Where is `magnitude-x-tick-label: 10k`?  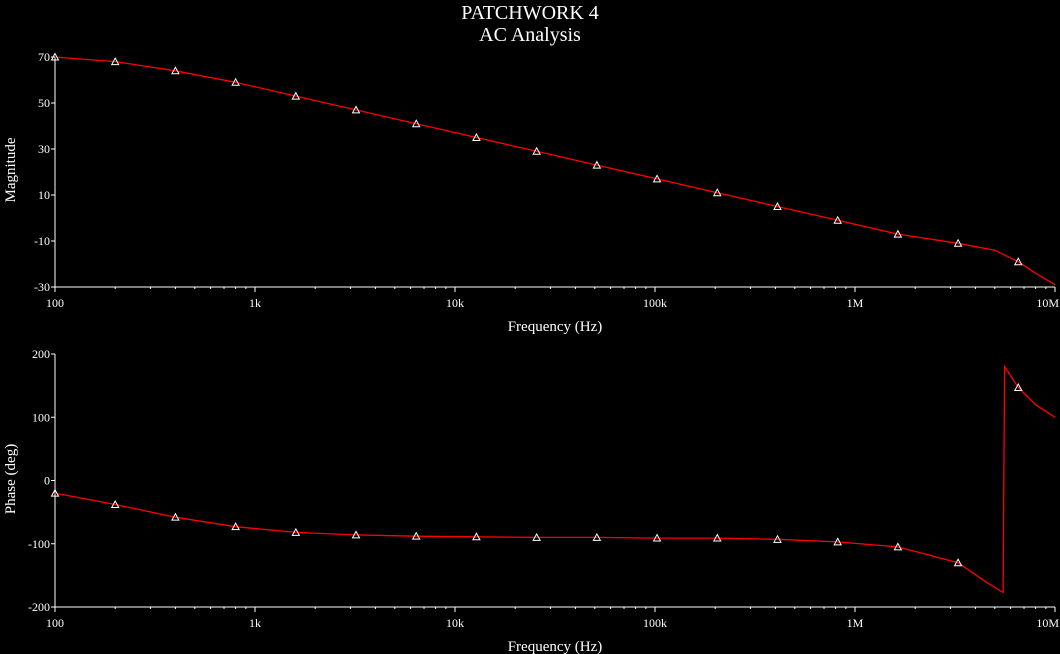
magnitude-x-tick-label: 10k is located at coordinates (455, 303).